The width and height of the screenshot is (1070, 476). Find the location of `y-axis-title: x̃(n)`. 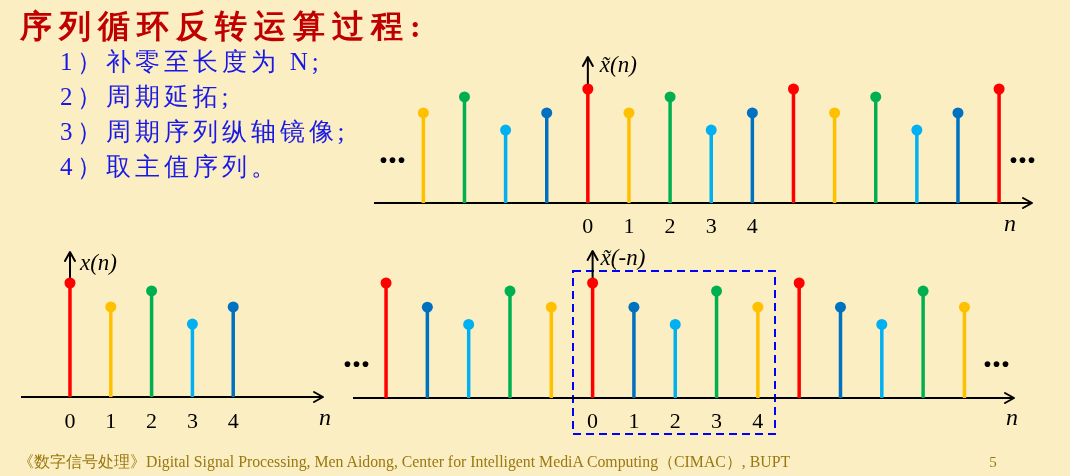

y-axis-title: x̃(n) is located at coordinates (617, 64).